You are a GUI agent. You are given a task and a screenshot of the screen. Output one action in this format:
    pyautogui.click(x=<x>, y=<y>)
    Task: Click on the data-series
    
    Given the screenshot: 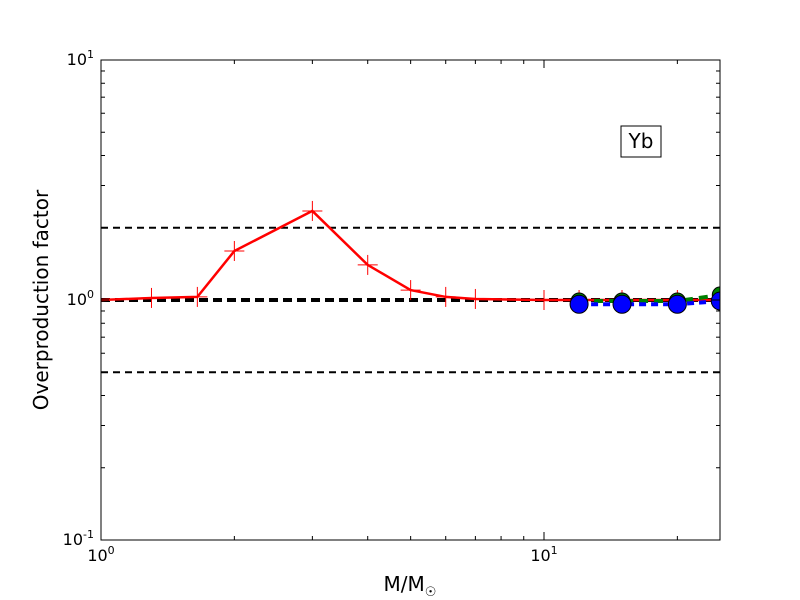 What is the action you would take?
    pyautogui.click(x=410, y=257)
    